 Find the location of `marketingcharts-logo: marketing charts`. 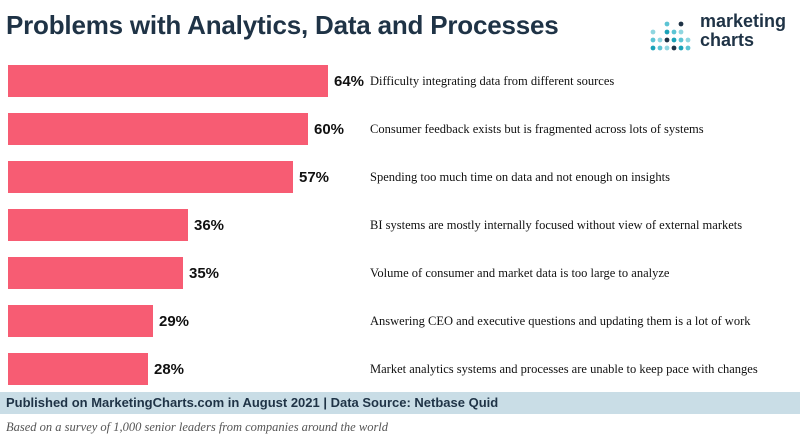

marketingcharts-logo: marketing charts is located at coordinates (720, 32).